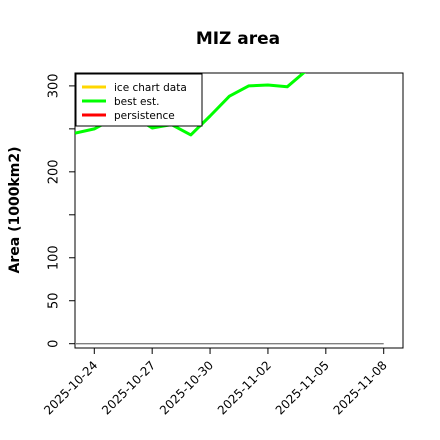 This screenshot has width=440, height=440. Describe the element at coordinates (360, 387) in the screenshot. I see `x-tick-label: 2025-11-08` at that location.